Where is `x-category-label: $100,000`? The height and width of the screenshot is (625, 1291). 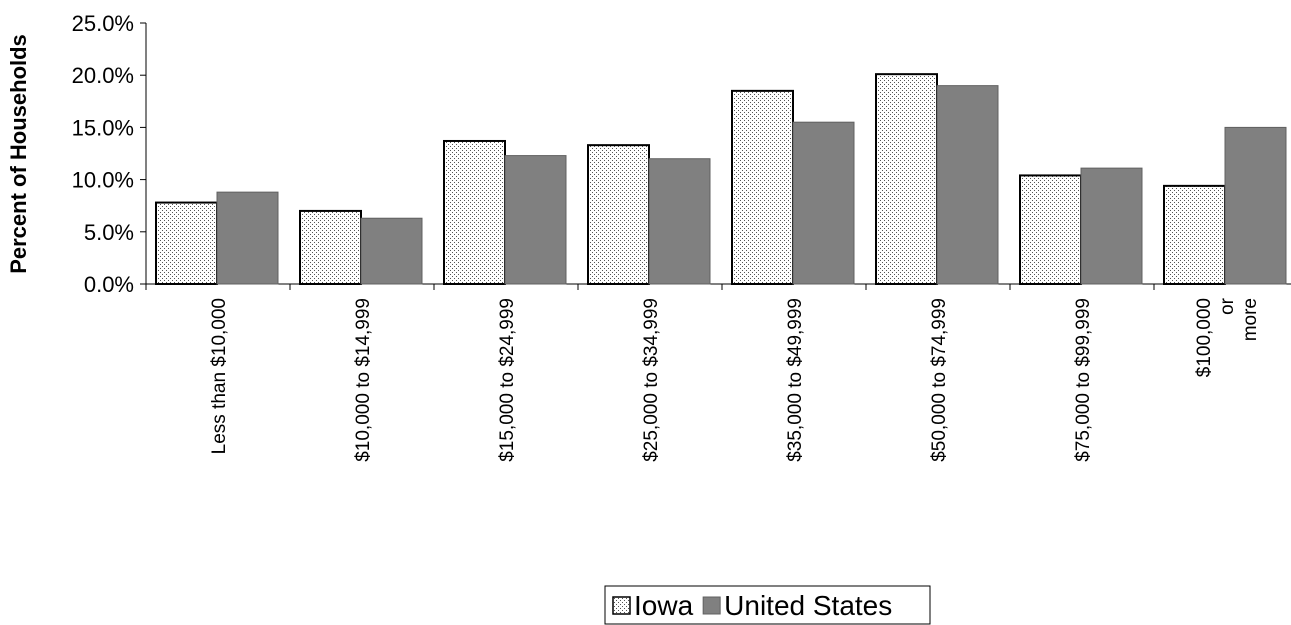 x-category-label: $100,000 is located at coordinates (1204, 337).